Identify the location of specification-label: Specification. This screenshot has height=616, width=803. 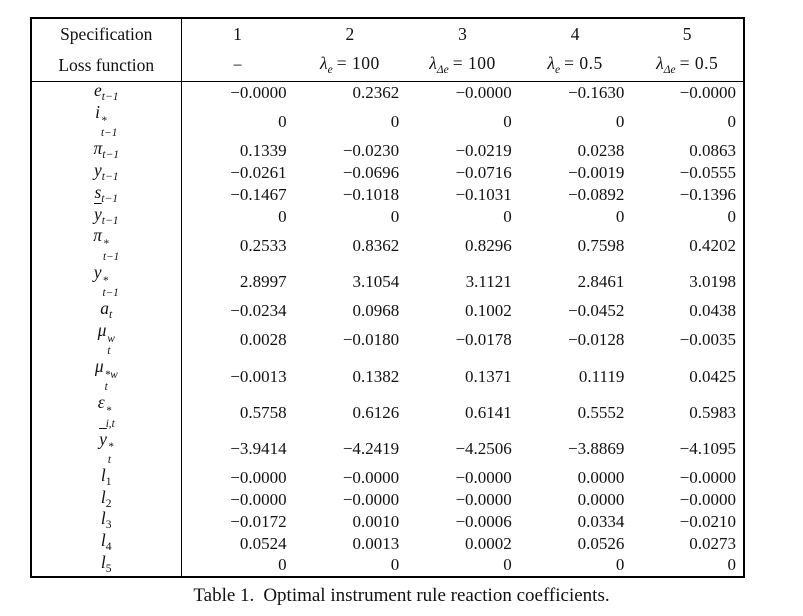
(106, 34).